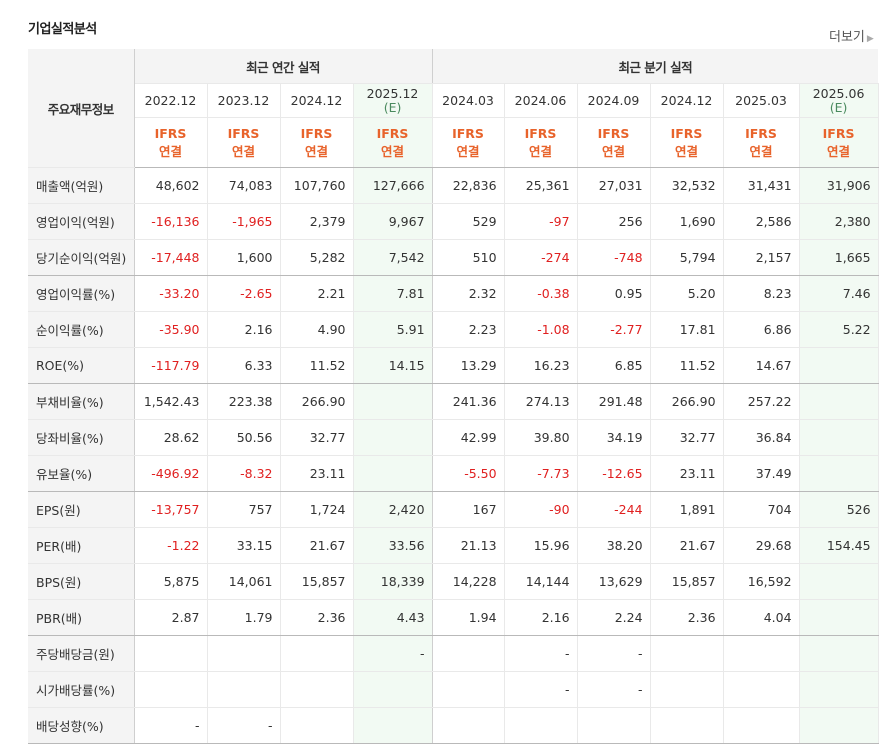 This screenshot has height=753, width=896. What do you see at coordinates (468, 545) in the screenshot?
I see `table-cell: 21.13` at bounding box center [468, 545].